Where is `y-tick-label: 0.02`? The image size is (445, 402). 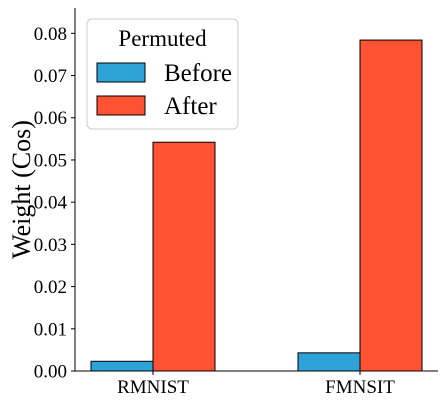
y-tick-label: 0.02 is located at coordinates (50, 287).